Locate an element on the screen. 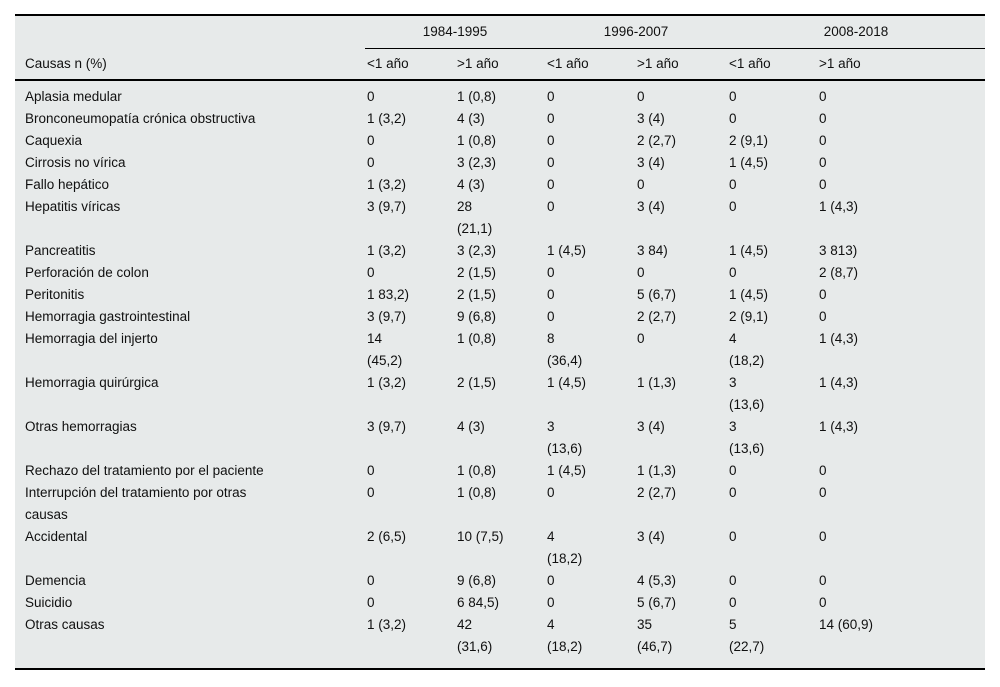 This screenshot has height=687, width=1000. row-cell: 10 (7,5) is located at coordinates (480, 536).